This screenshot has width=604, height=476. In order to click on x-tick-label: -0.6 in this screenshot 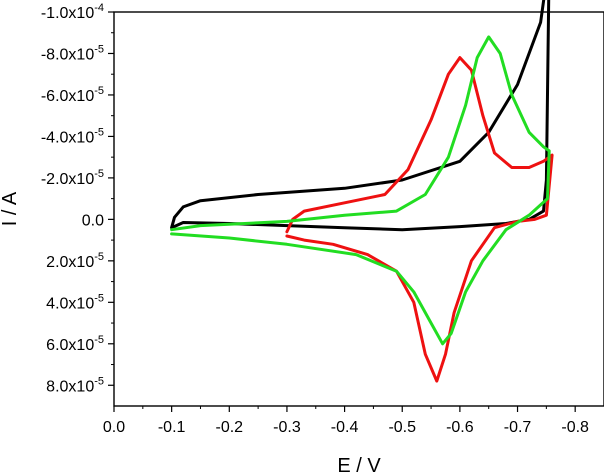, I will do `click(460, 427)`.